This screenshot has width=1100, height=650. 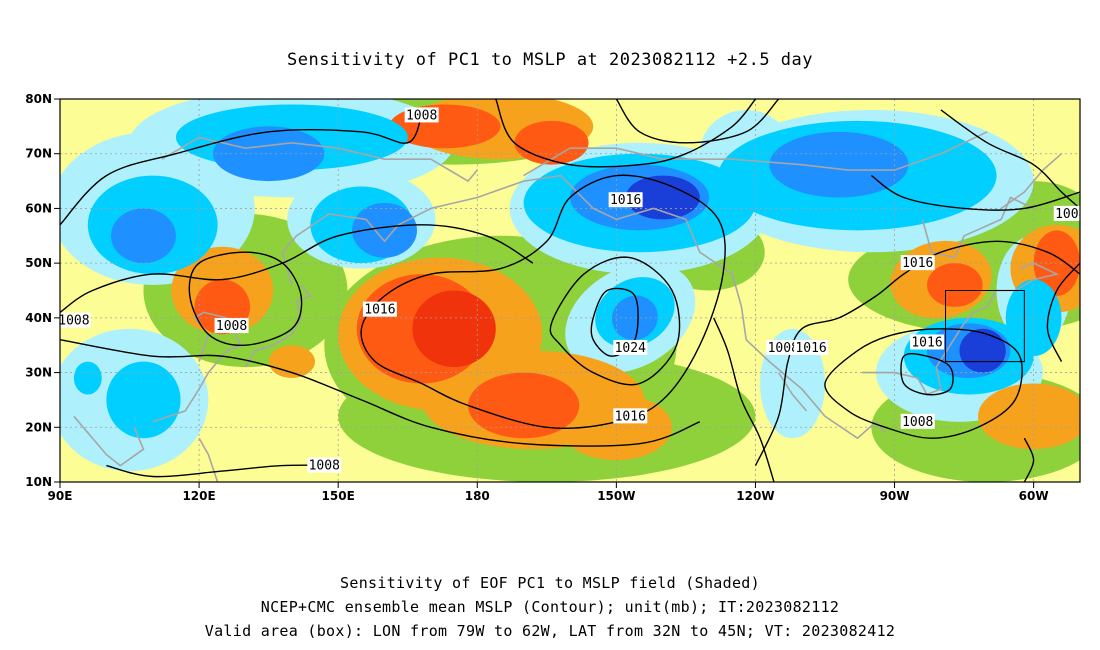 I want to click on lon-tick-label: 60W, so click(x=1034, y=496).